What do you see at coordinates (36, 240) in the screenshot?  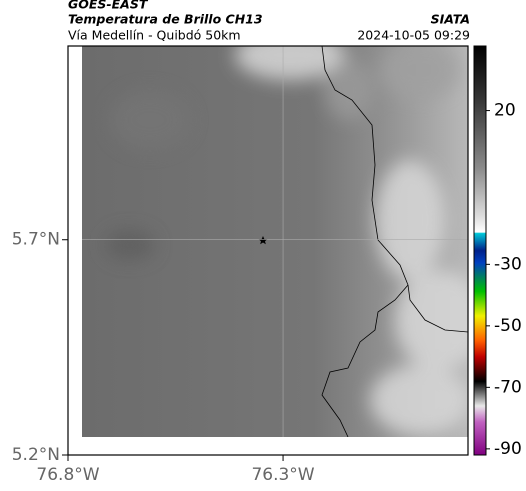 I see `lat-tick-label: 5.7°N` at bounding box center [36, 240].